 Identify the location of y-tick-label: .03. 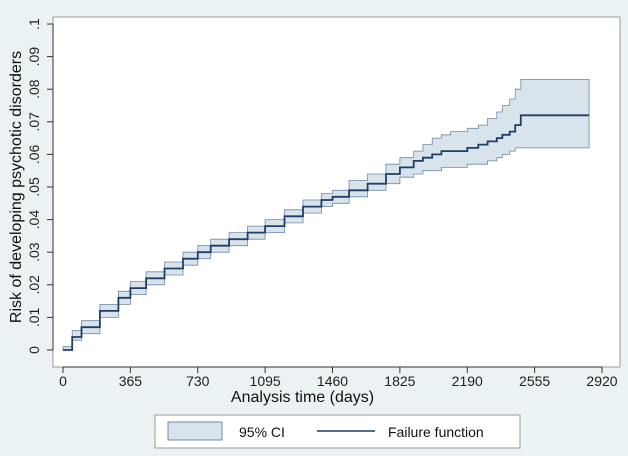
(34, 252).